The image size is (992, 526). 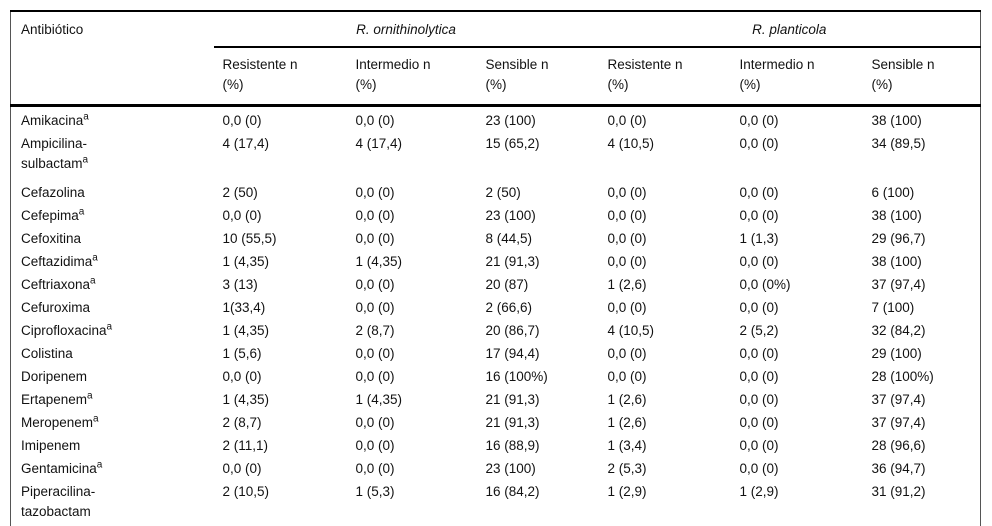 I want to click on value-cell: 28 (100%), so click(x=902, y=376).